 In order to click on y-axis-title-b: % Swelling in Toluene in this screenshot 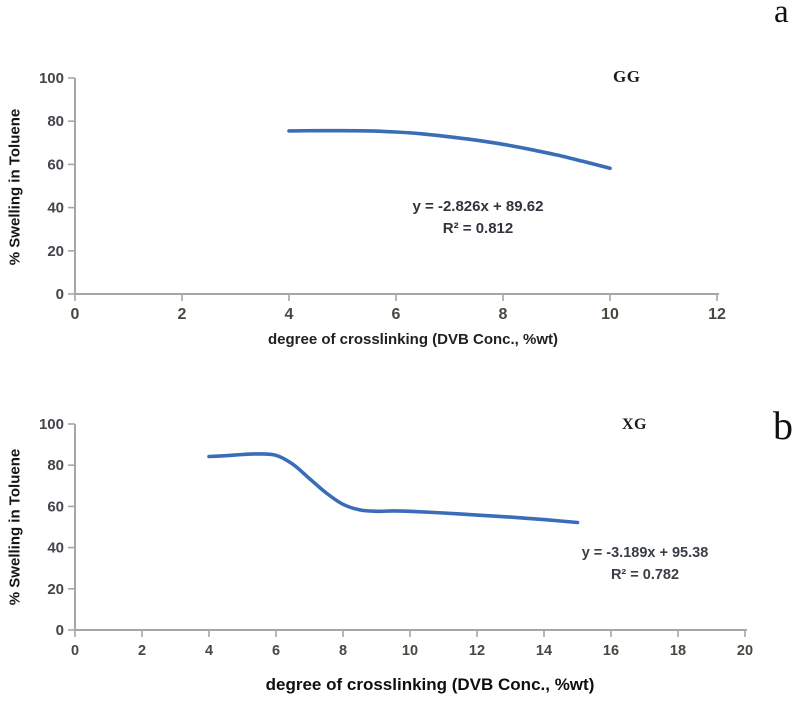, I will do `click(15, 527)`.